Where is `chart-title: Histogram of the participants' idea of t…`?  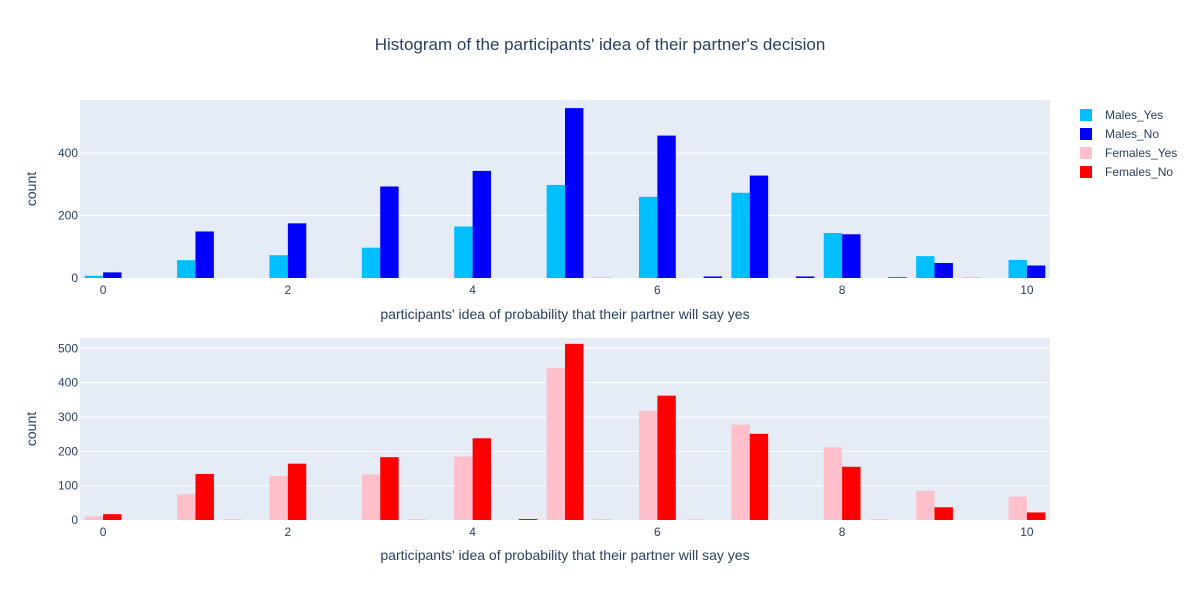
chart-title: Histogram of the participants' idea of t… is located at coordinates (600, 44).